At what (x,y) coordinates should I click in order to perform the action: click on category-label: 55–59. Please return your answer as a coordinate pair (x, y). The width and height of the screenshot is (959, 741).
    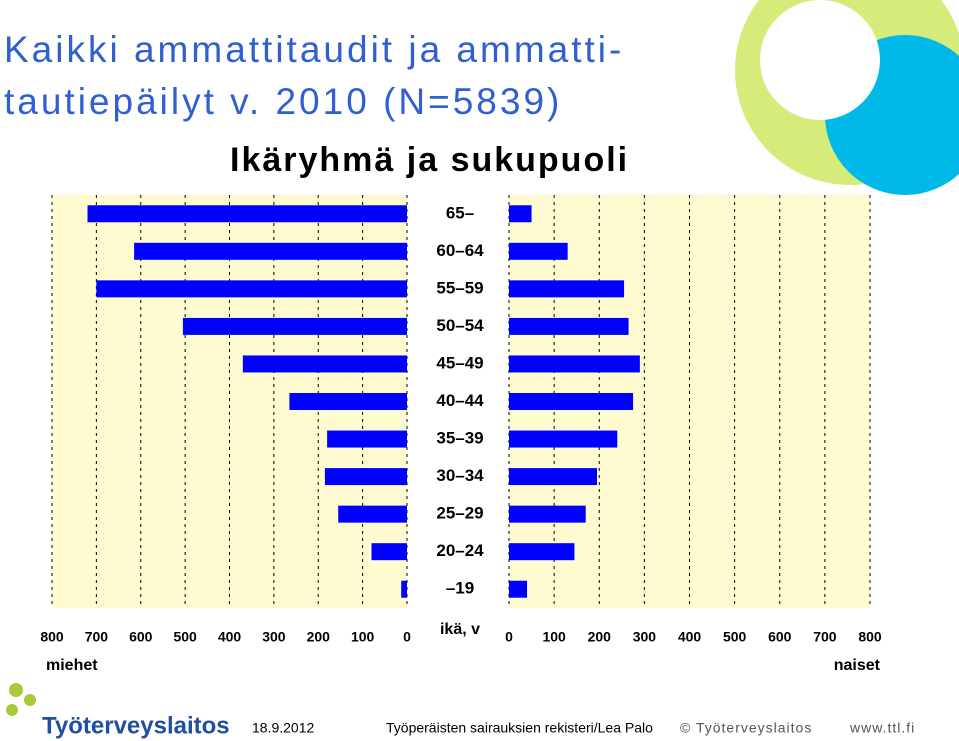
    Looking at the image, I should click on (459, 287).